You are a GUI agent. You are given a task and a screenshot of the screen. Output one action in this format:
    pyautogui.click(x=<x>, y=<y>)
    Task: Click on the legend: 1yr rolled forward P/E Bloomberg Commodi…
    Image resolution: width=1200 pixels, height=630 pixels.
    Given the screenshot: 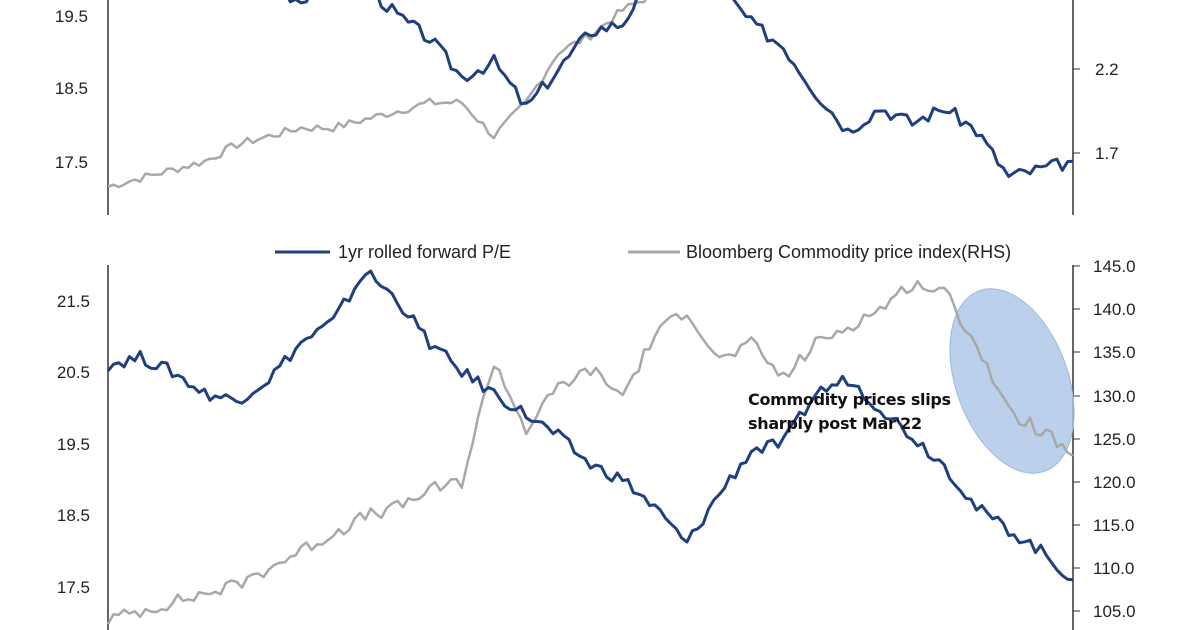 What is the action you would take?
    pyautogui.click(x=643, y=252)
    